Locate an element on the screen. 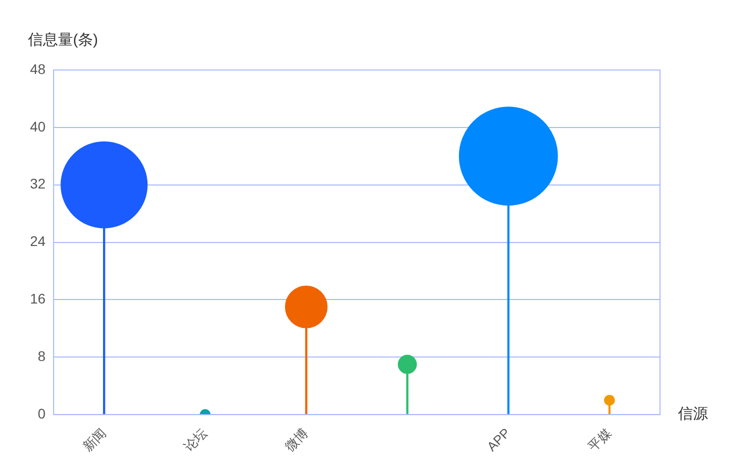 This screenshot has height=462, width=744. y-tick-label: 40 is located at coordinates (38, 126).